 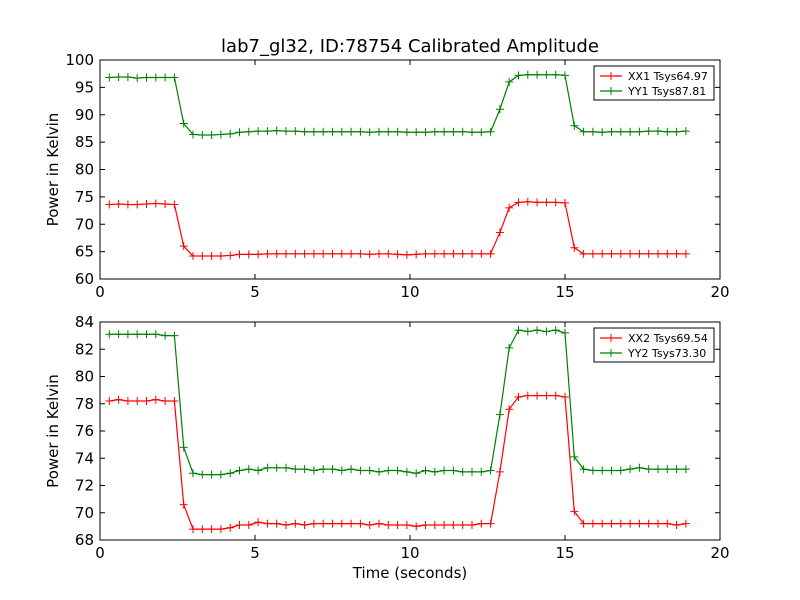 I want to click on y-tick-label: 76, so click(x=84, y=431).